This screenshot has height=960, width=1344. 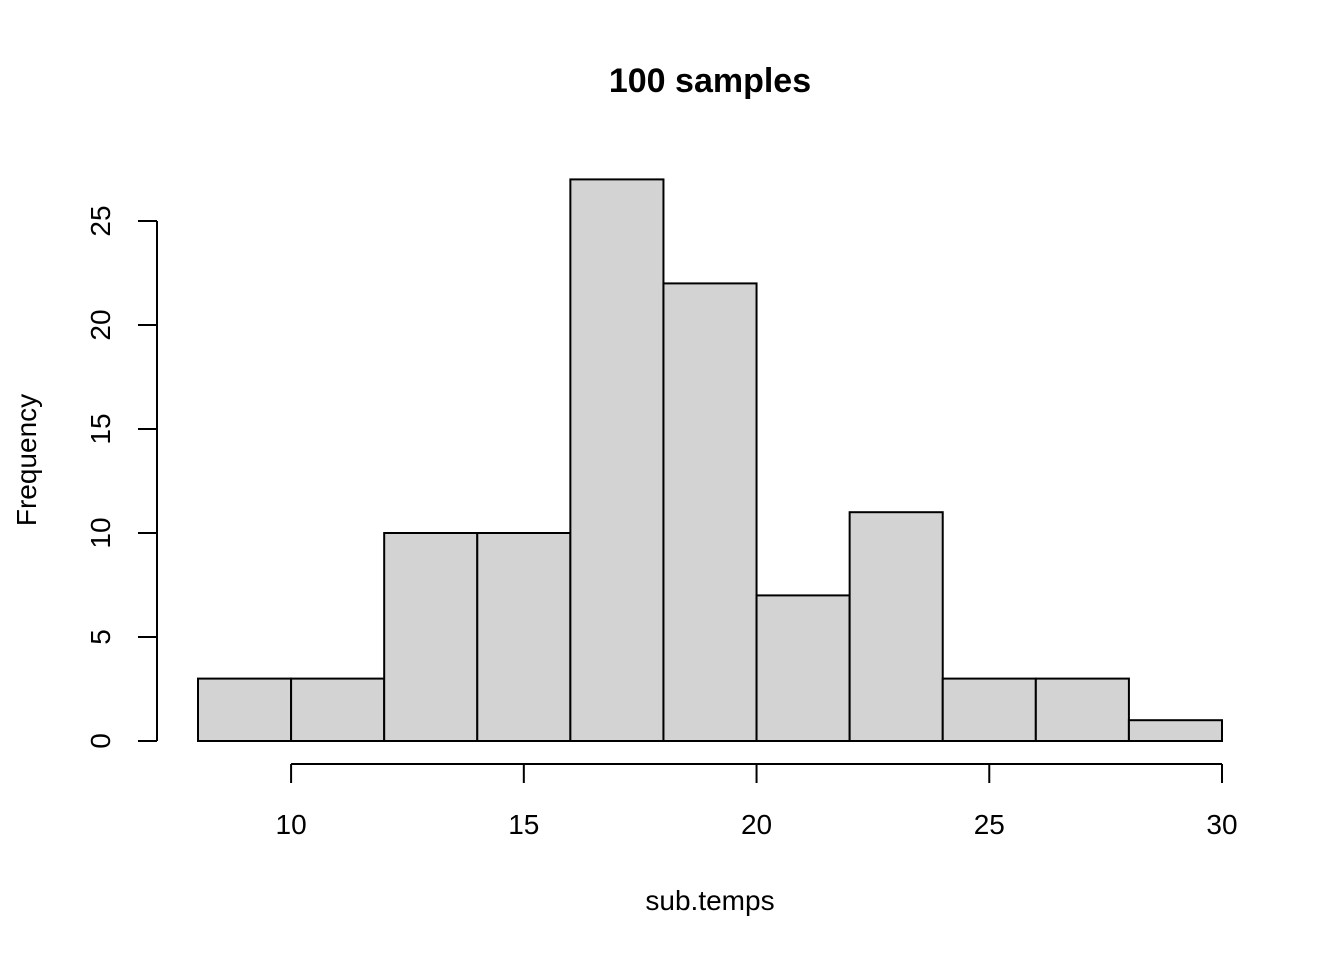 I want to click on x-tick-label-10: 10, so click(x=291, y=824).